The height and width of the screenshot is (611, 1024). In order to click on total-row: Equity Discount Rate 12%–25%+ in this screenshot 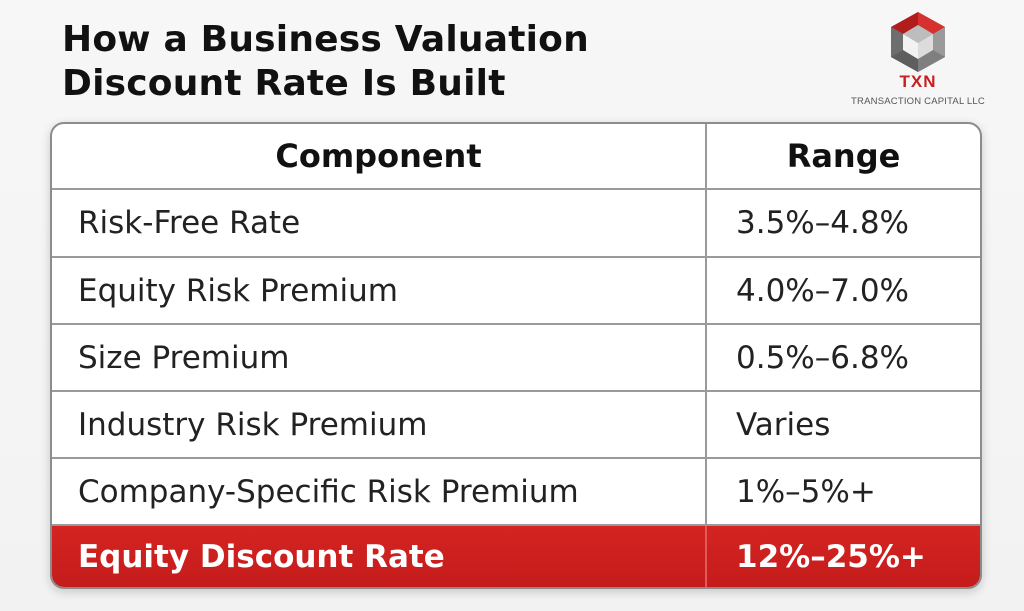, I will do `click(516, 556)`.